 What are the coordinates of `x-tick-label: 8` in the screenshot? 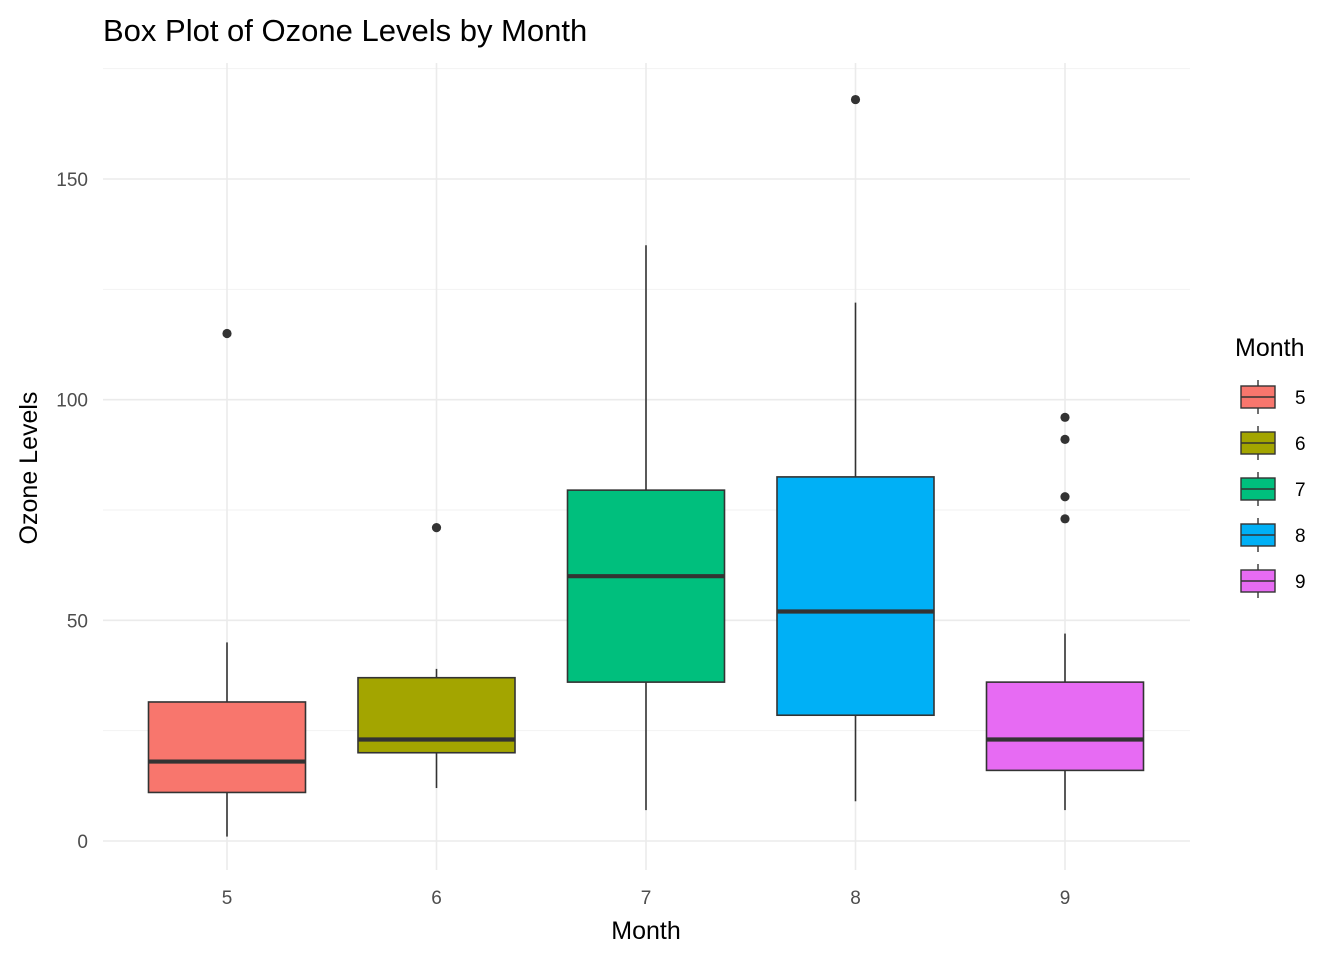 It's located at (855, 898).